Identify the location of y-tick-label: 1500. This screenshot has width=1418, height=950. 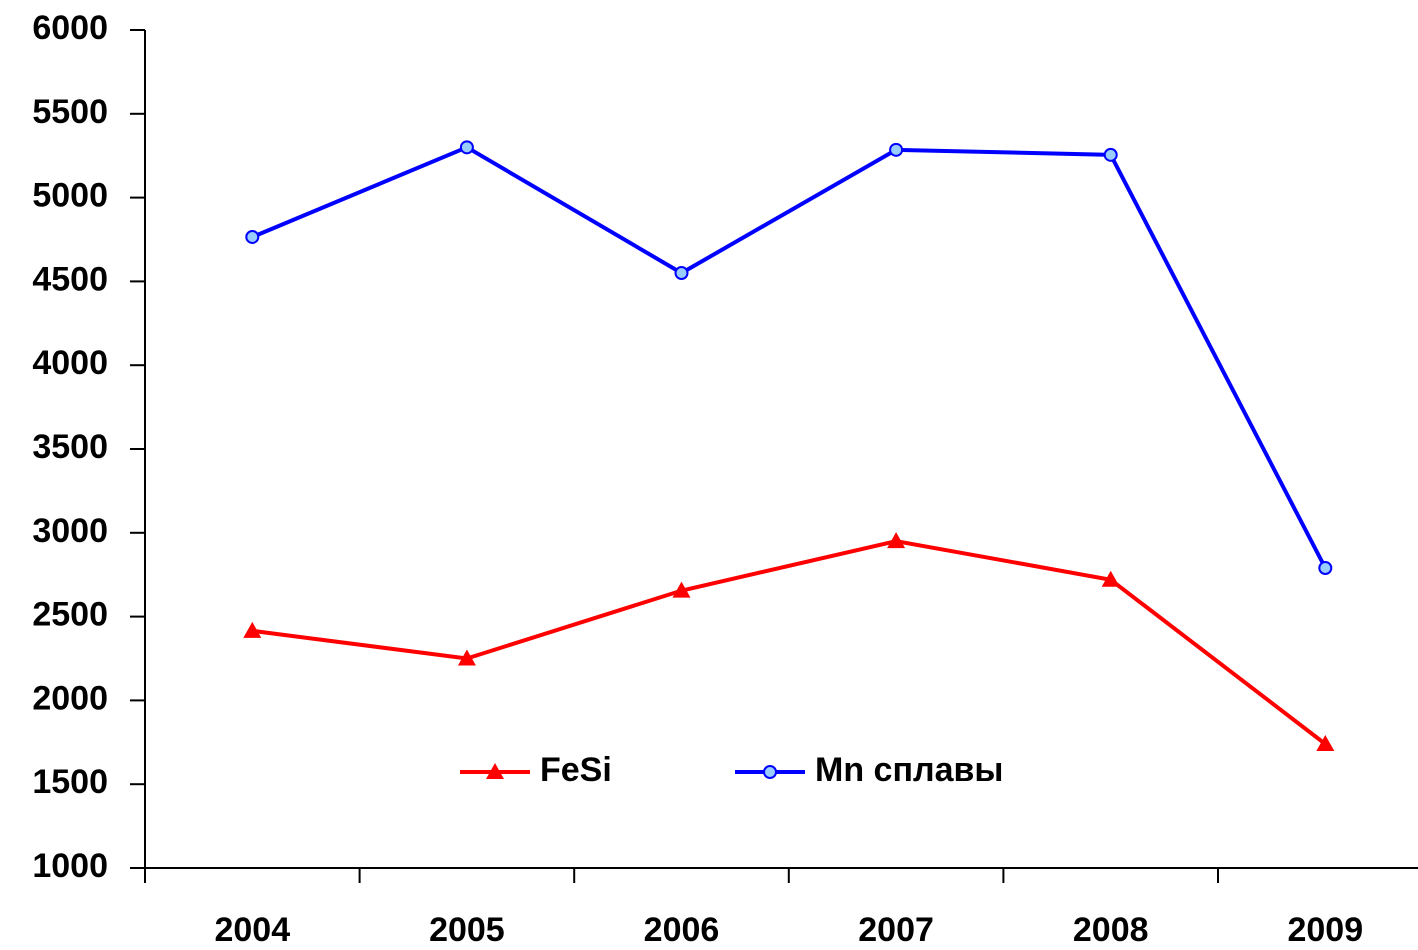
(70, 782).